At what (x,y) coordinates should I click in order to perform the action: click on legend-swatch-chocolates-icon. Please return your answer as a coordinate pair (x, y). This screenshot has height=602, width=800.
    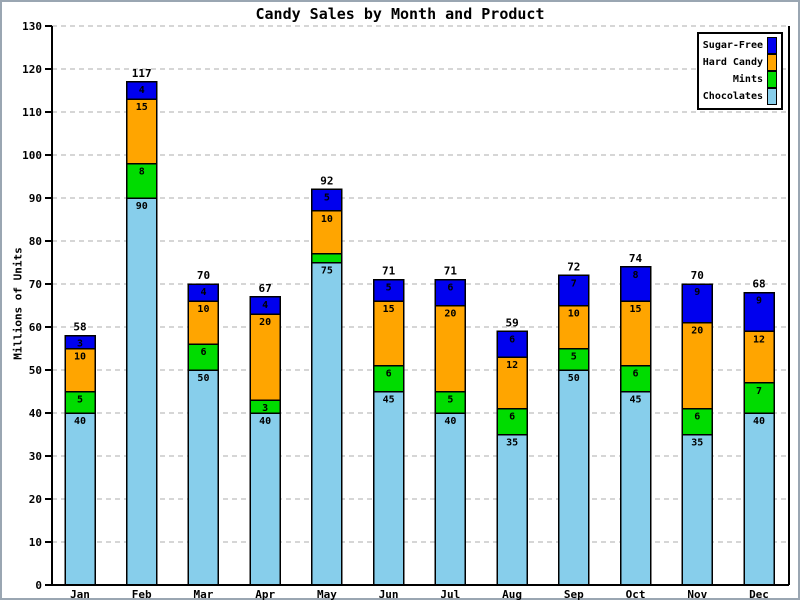
    Looking at the image, I should click on (772, 96).